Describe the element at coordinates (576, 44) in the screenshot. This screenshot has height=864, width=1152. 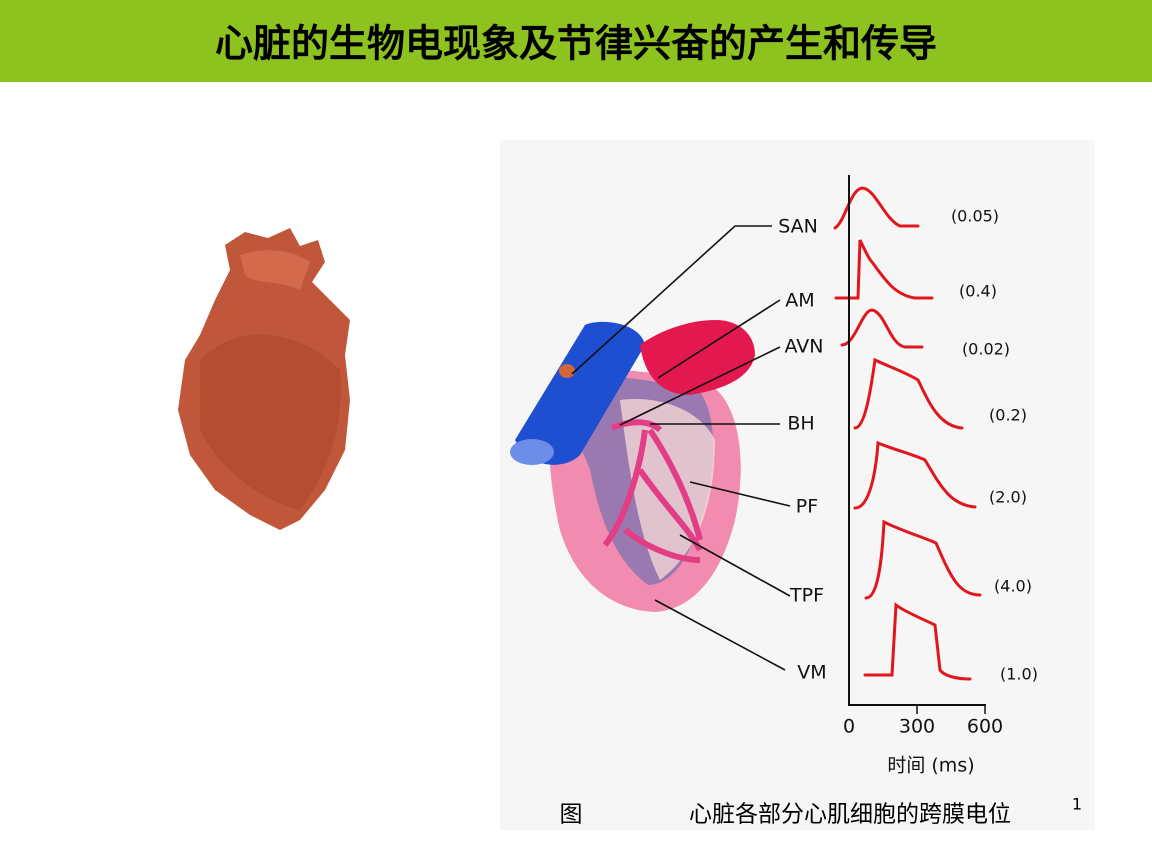
I see `slide-title: 心脏的生物电现象及节律兴奋的产生和传导` at that location.